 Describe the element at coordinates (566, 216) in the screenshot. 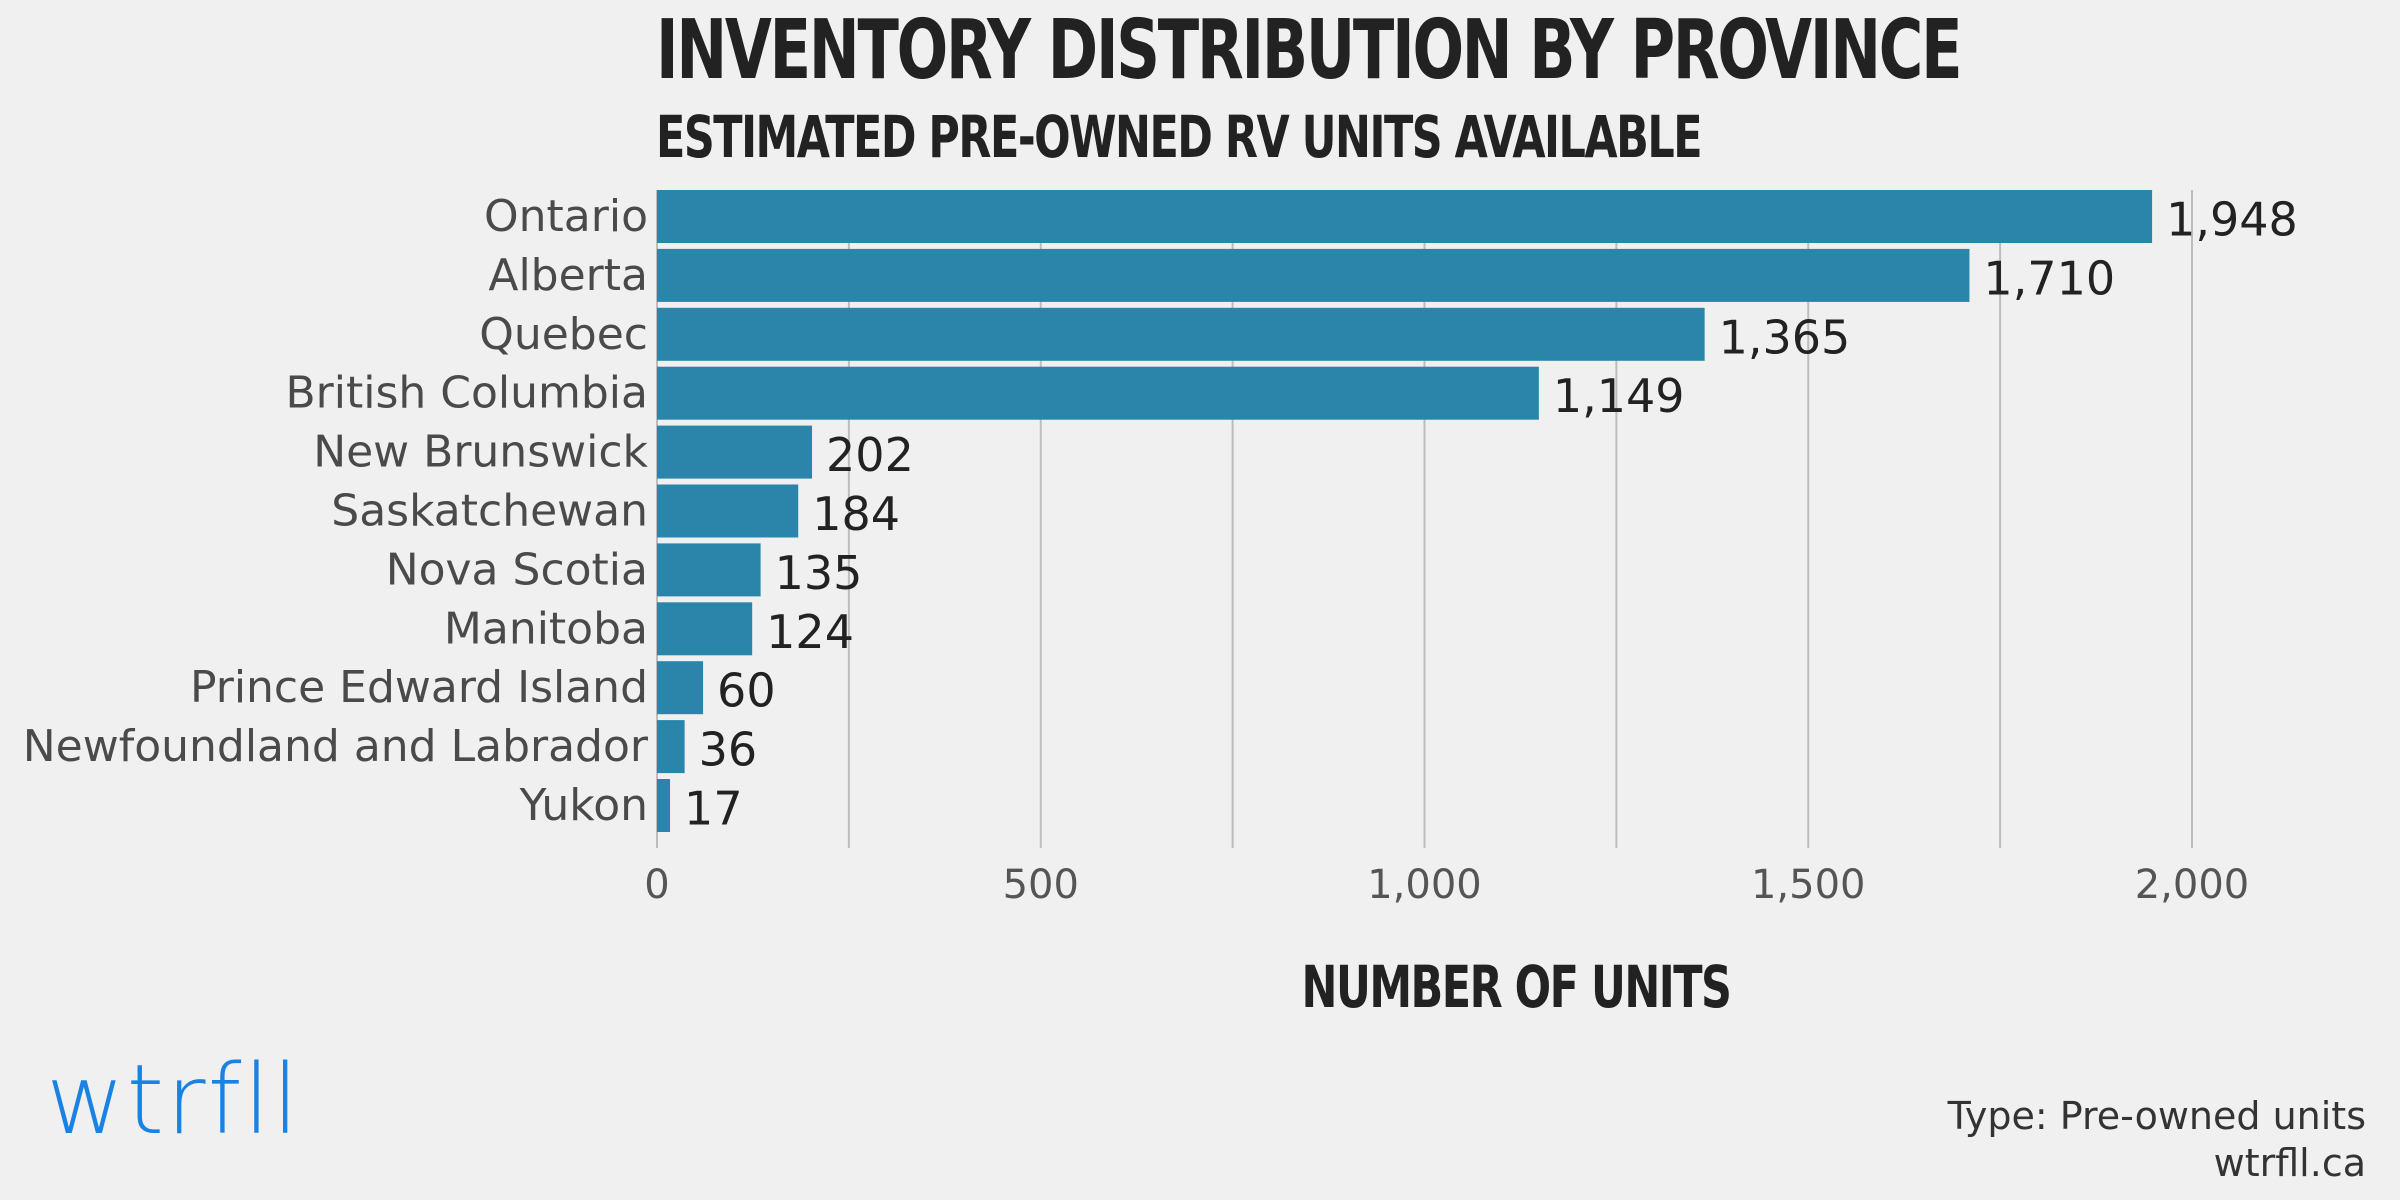

I see `category-label: Ontario` at that location.